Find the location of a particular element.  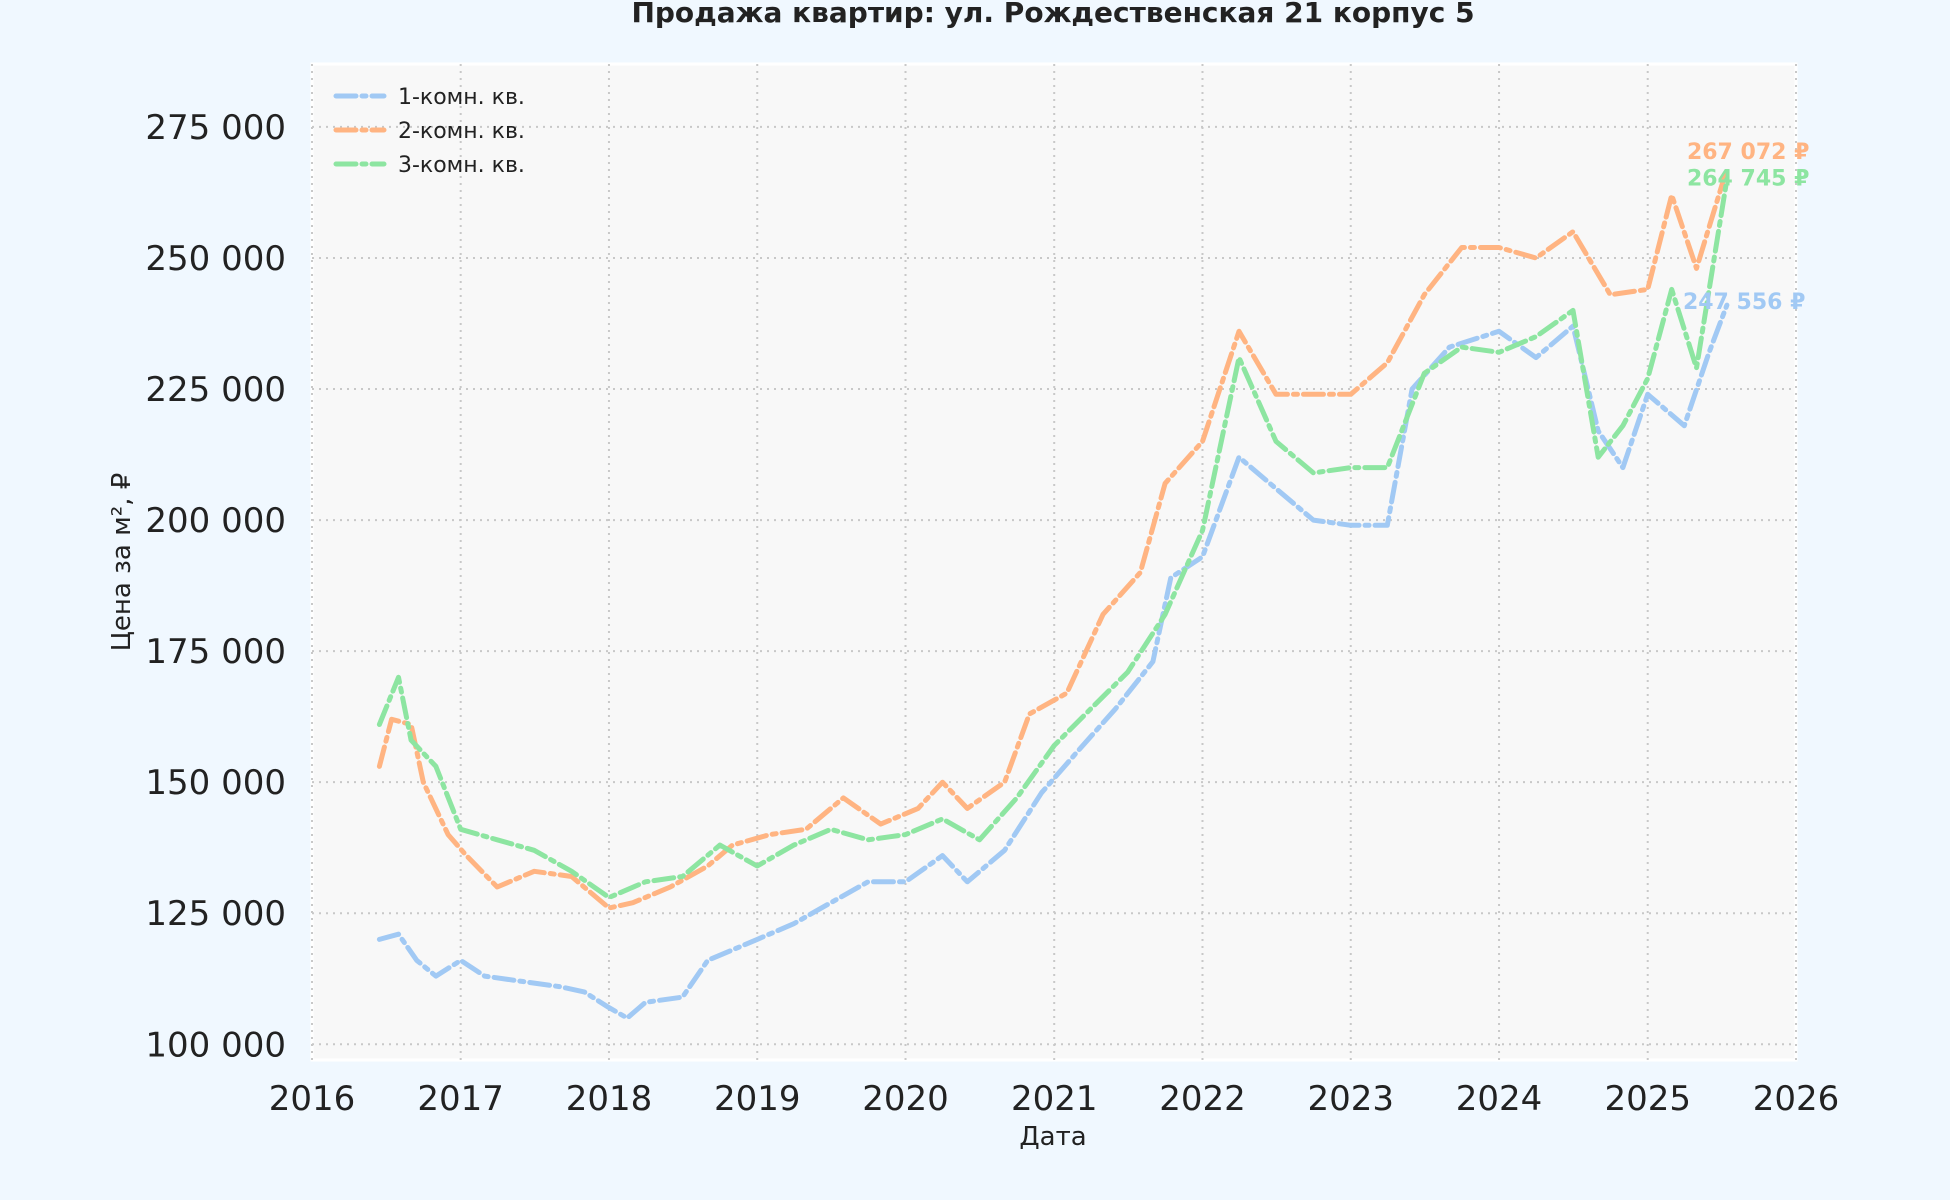

x-tick-label: 2026 is located at coordinates (1796, 1099).